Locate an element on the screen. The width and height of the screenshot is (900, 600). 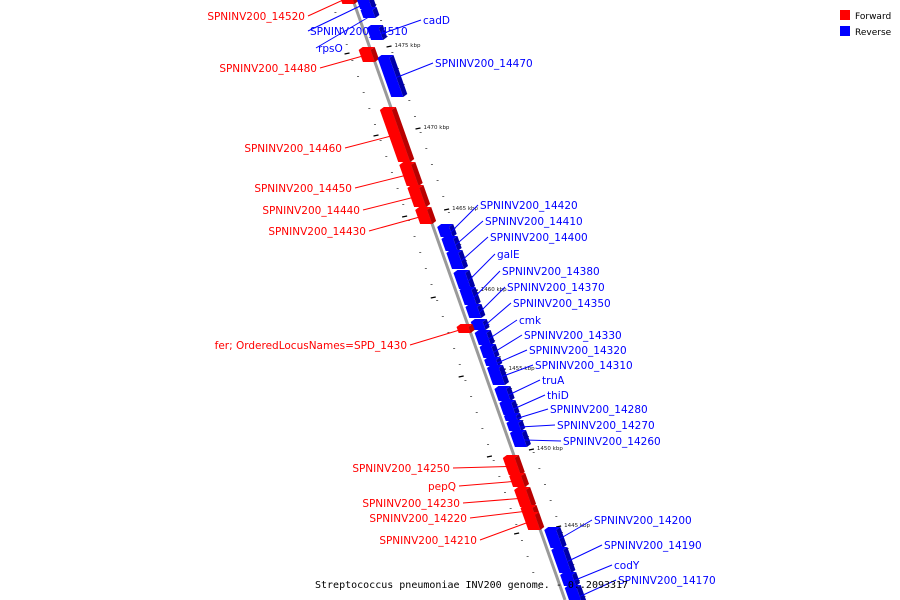
gene-label: SPNINV200_14190 is located at coordinates (653, 546).